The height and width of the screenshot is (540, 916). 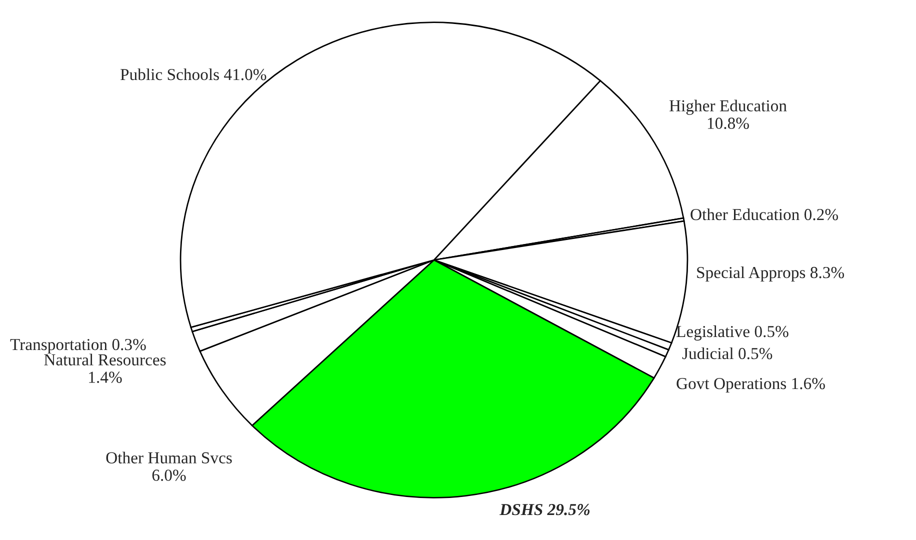 I want to click on slice-label: Govt Operations 1.6%, so click(x=750, y=385).